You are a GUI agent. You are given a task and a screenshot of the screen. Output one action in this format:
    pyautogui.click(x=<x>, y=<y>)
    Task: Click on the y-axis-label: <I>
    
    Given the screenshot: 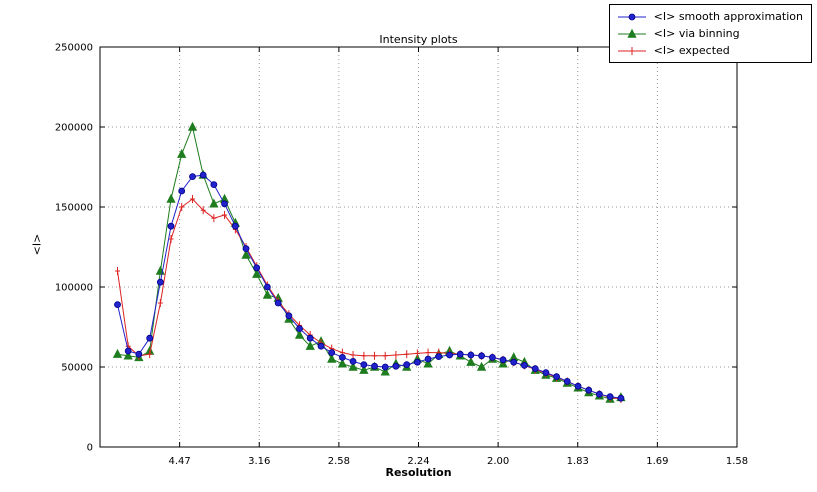 What is the action you would take?
    pyautogui.click(x=37, y=244)
    